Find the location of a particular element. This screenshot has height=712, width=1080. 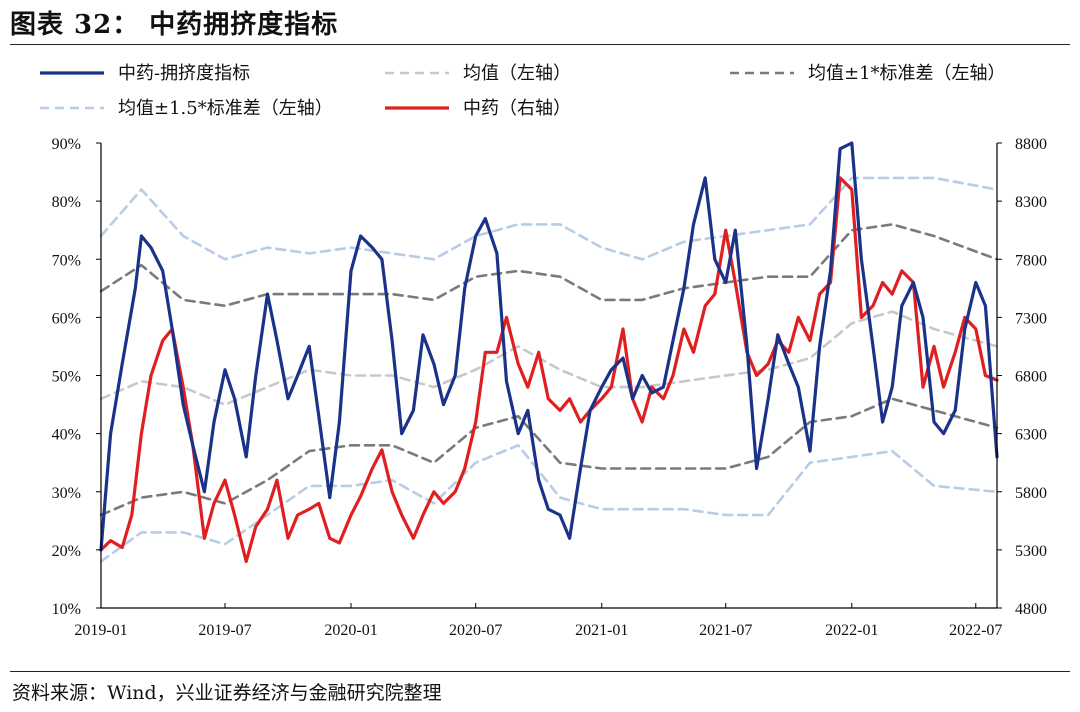

y-right-tick-label: 7300 is located at coordinates (1031, 318).